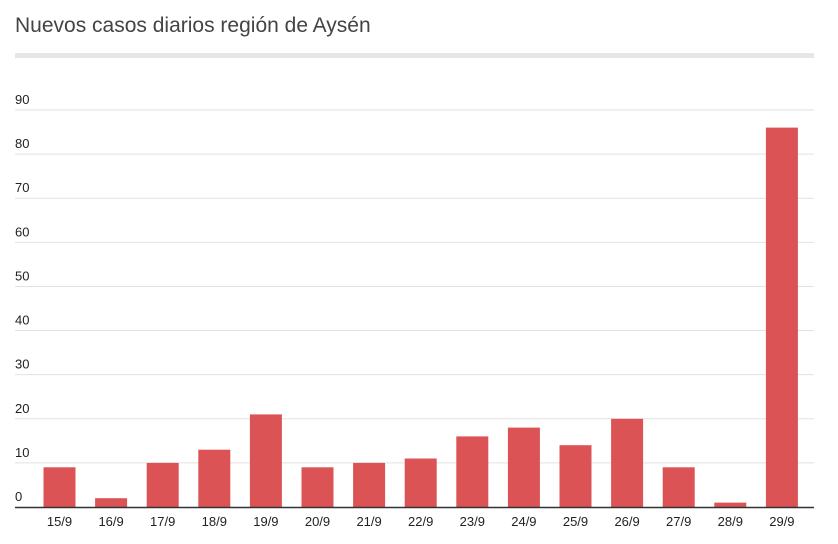  I want to click on y-tick-label: 90, so click(22, 99).